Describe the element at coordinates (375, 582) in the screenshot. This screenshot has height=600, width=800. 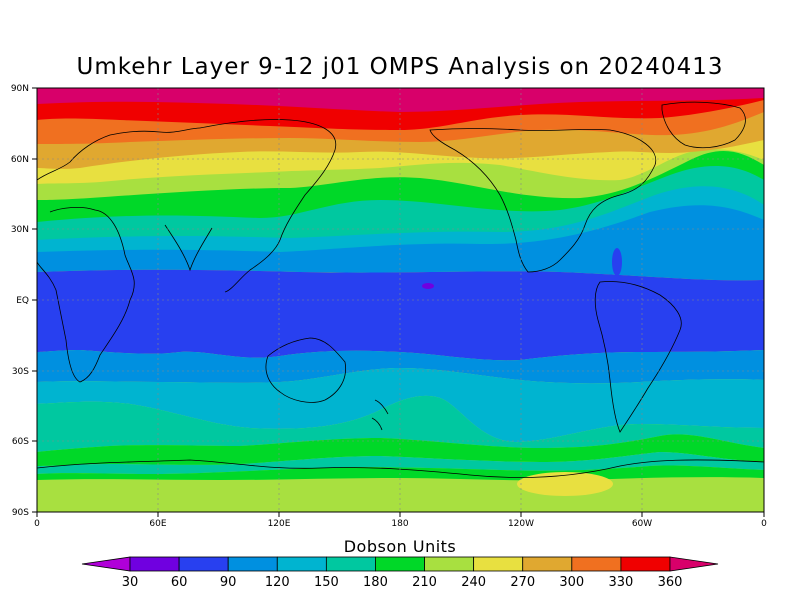
I see `colorbar-label: 180` at that location.